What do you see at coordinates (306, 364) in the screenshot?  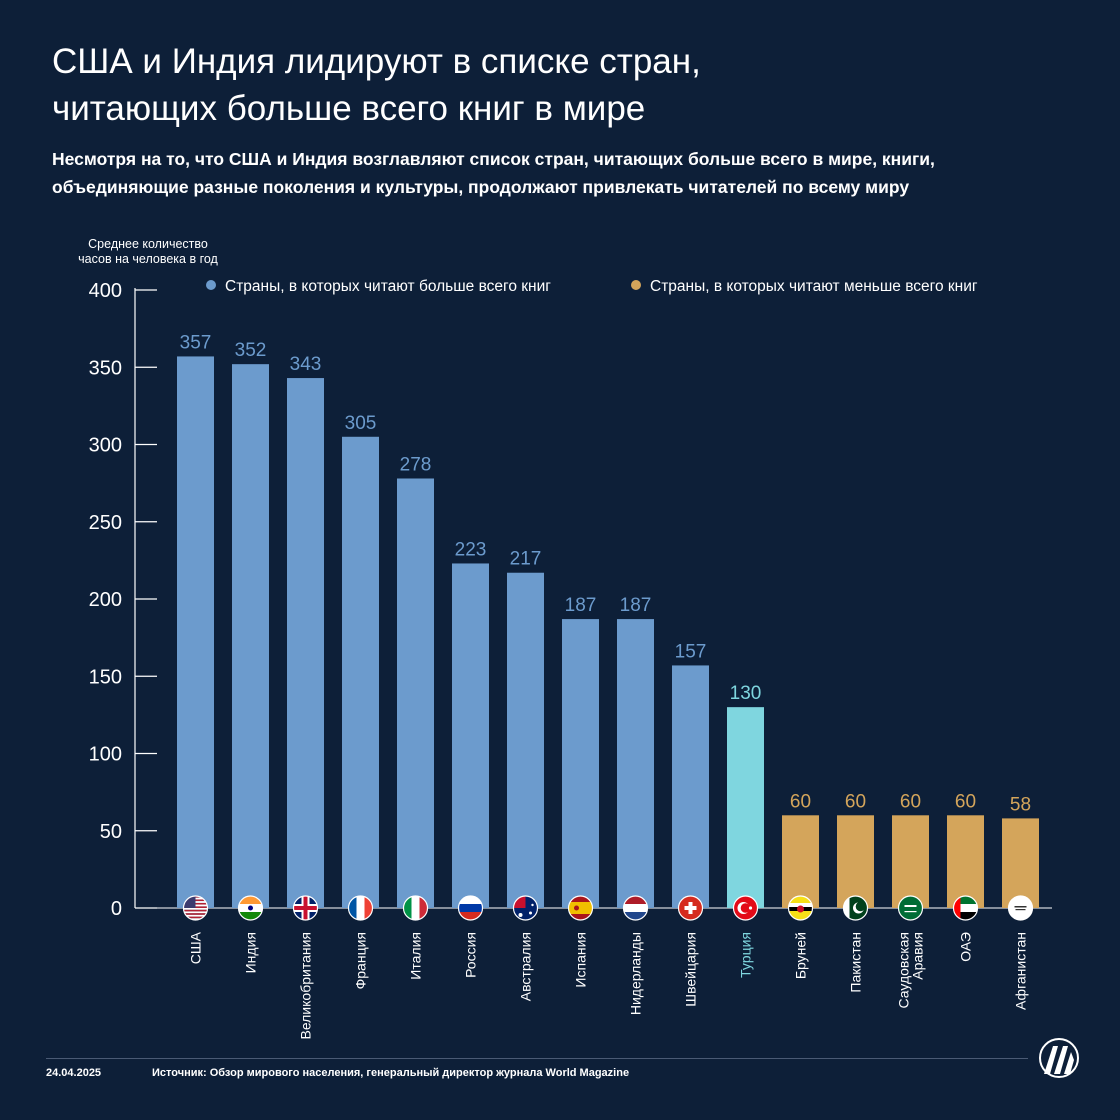 I see `bar-value-label: 343` at bounding box center [306, 364].